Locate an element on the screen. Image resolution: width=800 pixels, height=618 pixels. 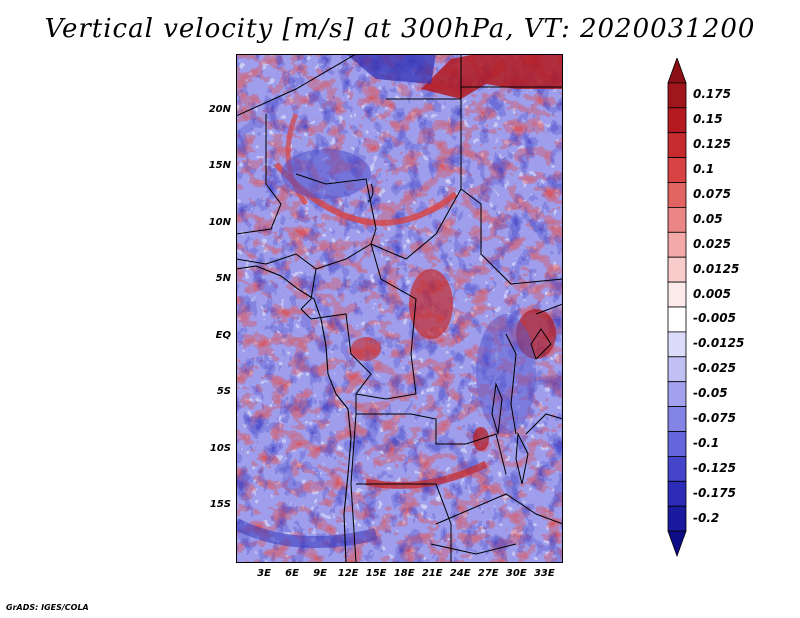
coastline is located at coordinates (294, 414).